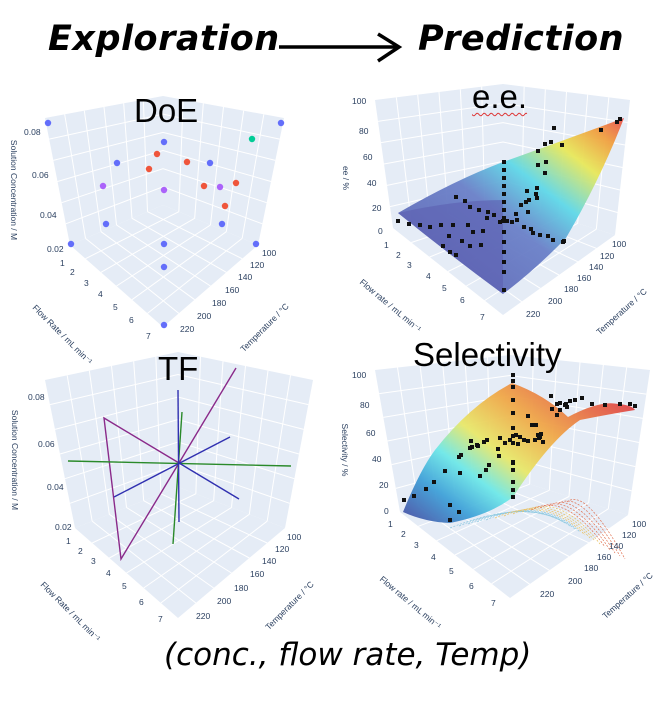 The width and height of the screenshot is (671, 706). Describe the element at coordinates (346, 178) in the screenshot. I see `ee-z-axis-title: ee / %` at that location.